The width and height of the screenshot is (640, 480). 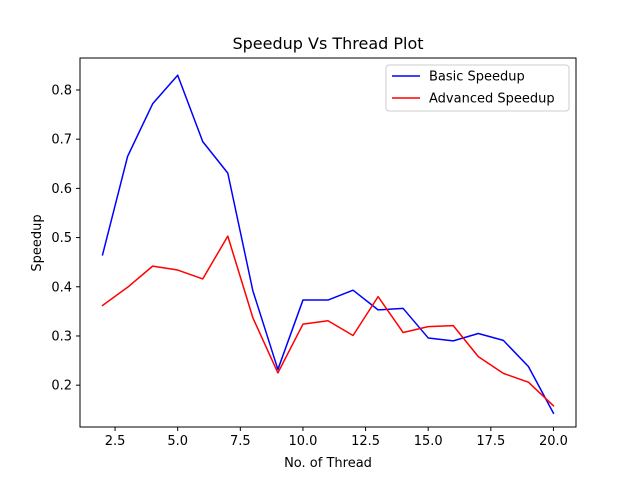 What do you see at coordinates (328, 463) in the screenshot?
I see `x-axis-title: No. of Thread` at bounding box center [328, 463].